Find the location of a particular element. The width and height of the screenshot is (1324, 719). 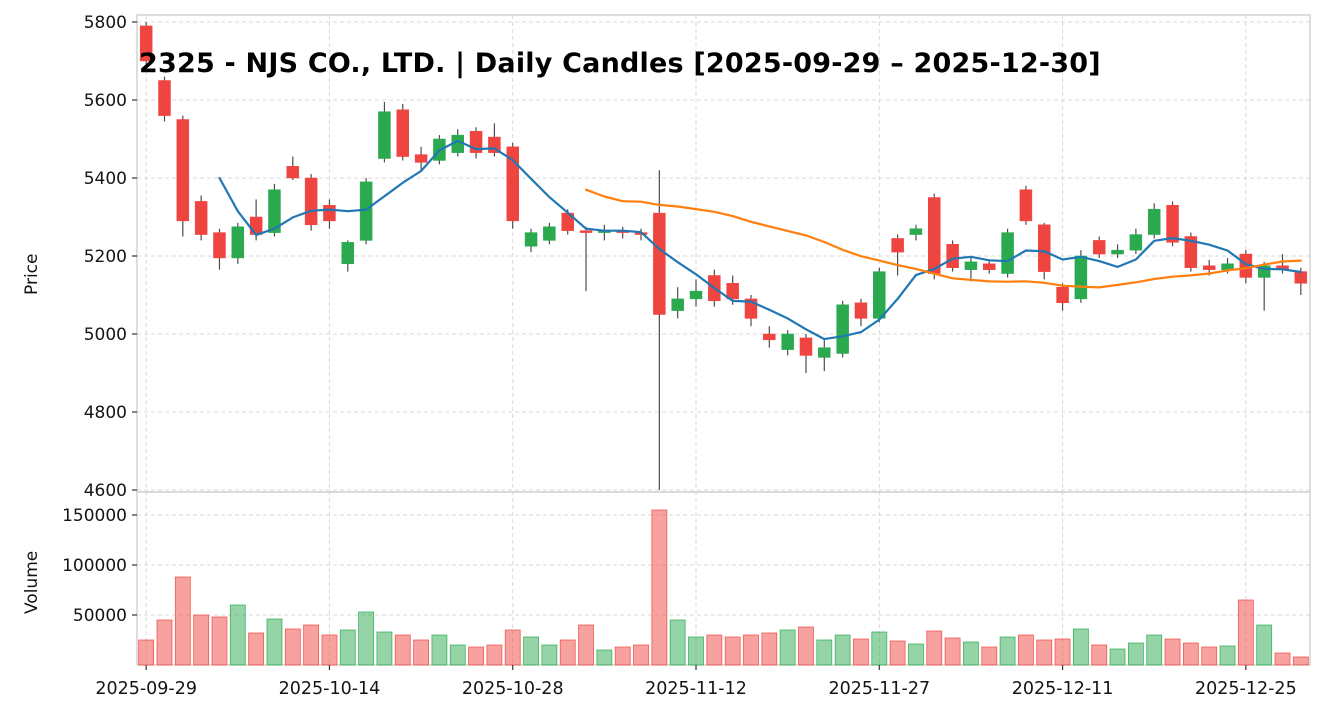

date-tick-label: 2025-12-25 is located at coordinates (1246, 689).